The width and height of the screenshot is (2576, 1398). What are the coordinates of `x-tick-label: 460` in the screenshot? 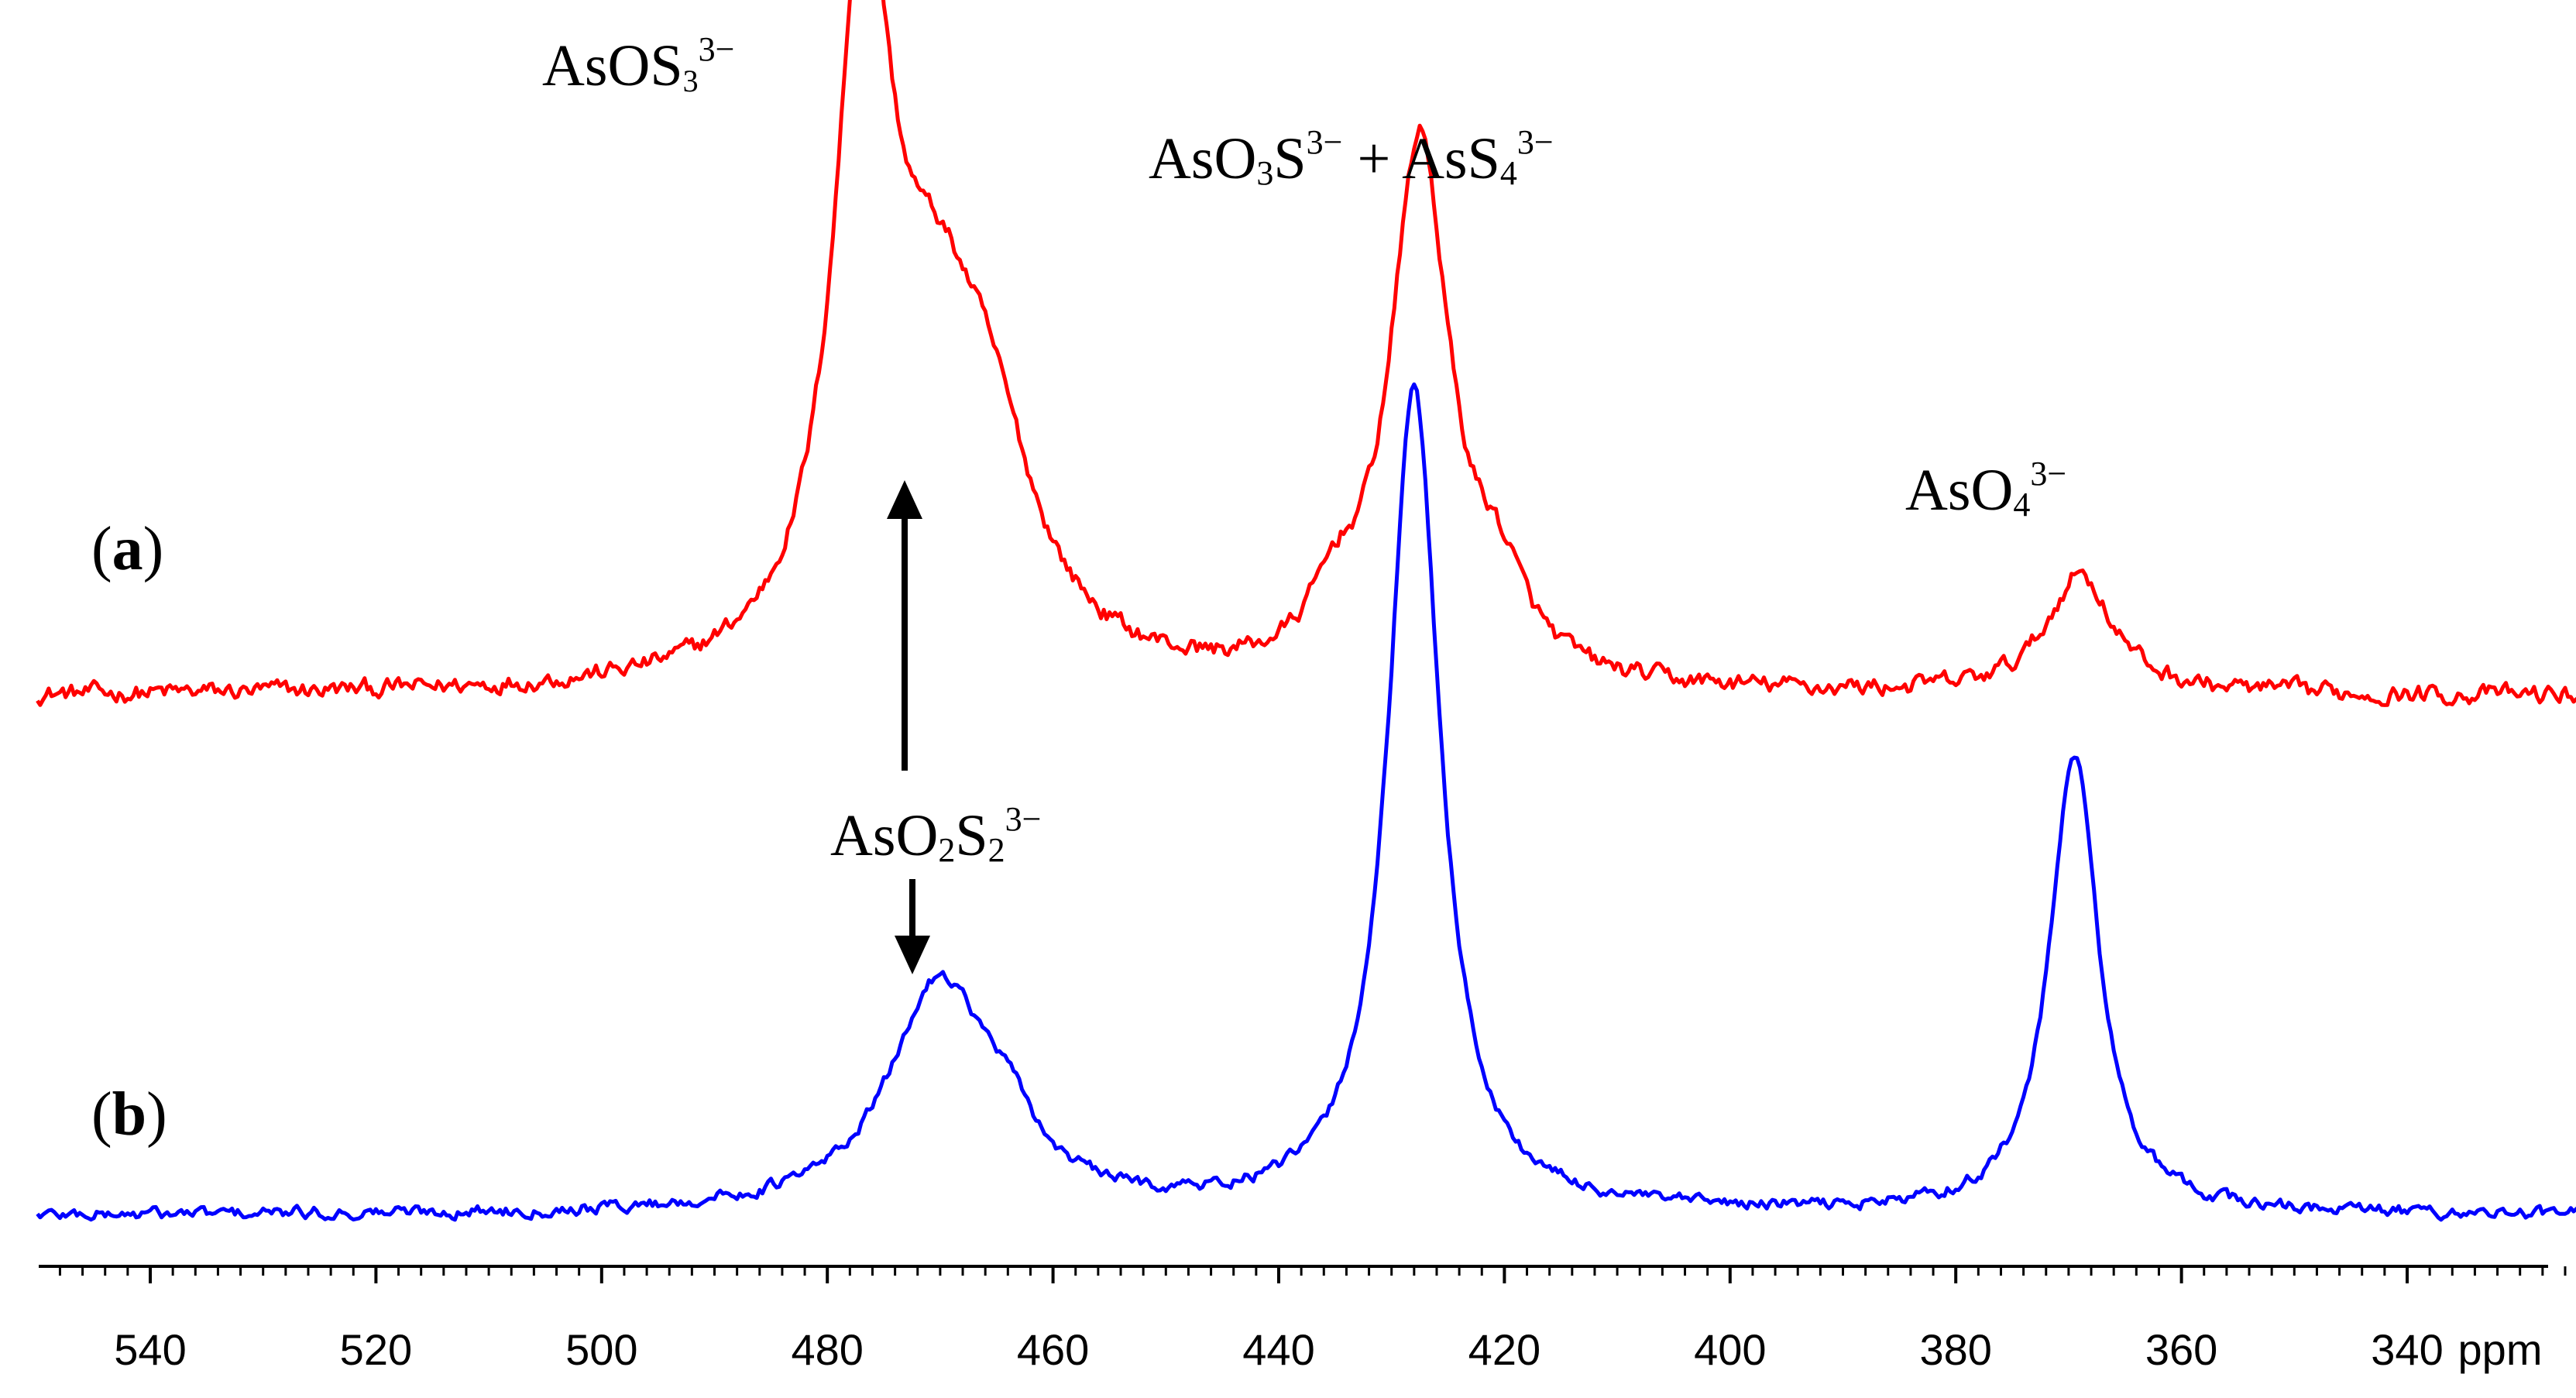 It's located at (1053, 1349).